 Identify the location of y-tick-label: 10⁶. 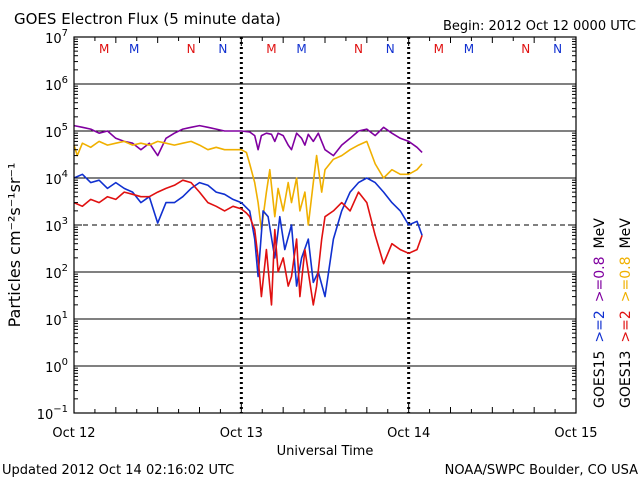
(56, 84).